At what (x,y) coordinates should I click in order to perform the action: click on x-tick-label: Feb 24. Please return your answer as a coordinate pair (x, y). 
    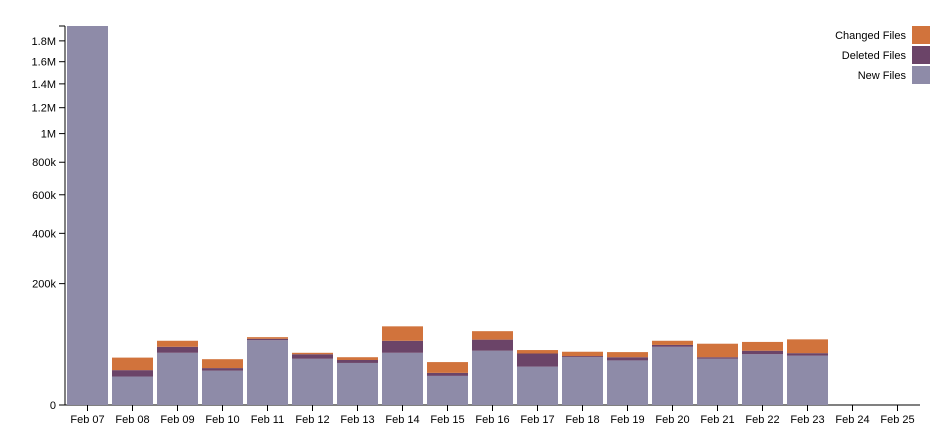
    Looking at the image, I should click on (852, 420).